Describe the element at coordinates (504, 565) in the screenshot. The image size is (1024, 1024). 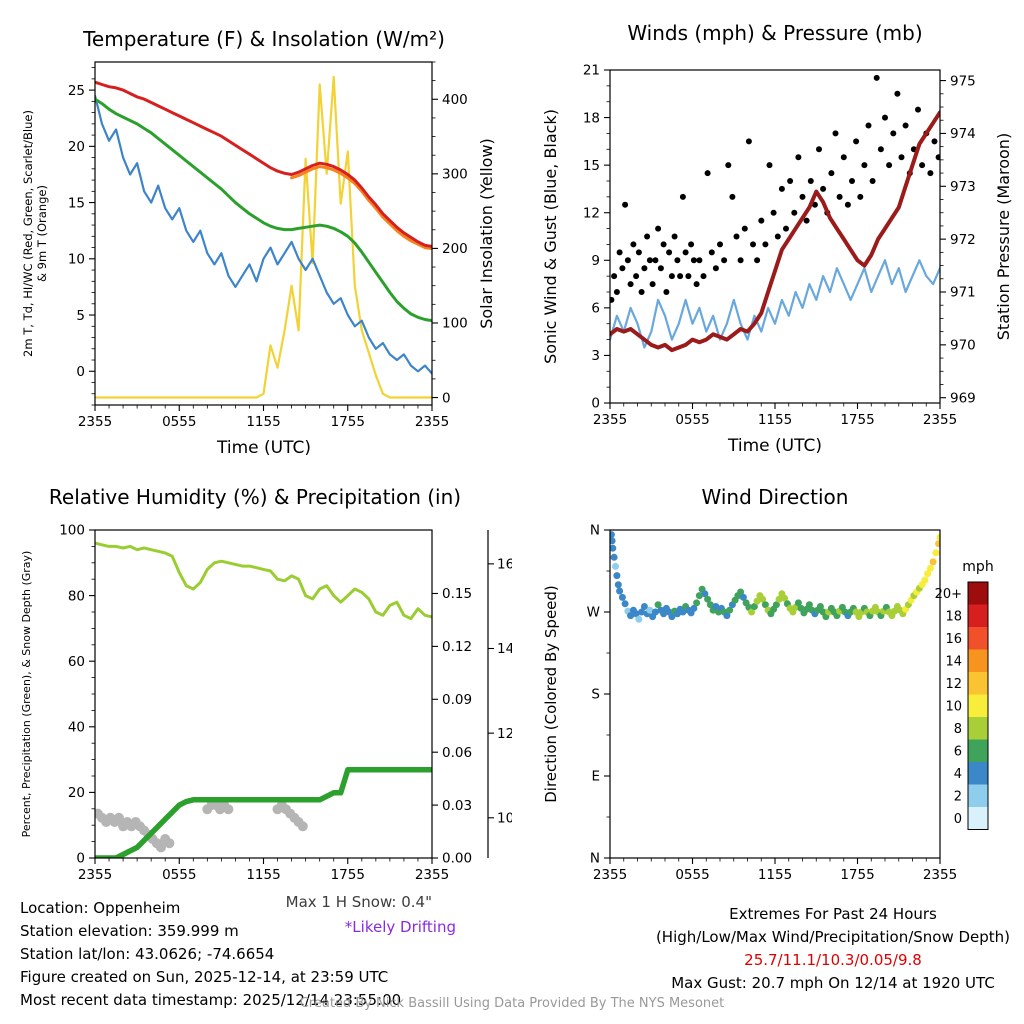
I see `snow-tick-label: 16` at that location.